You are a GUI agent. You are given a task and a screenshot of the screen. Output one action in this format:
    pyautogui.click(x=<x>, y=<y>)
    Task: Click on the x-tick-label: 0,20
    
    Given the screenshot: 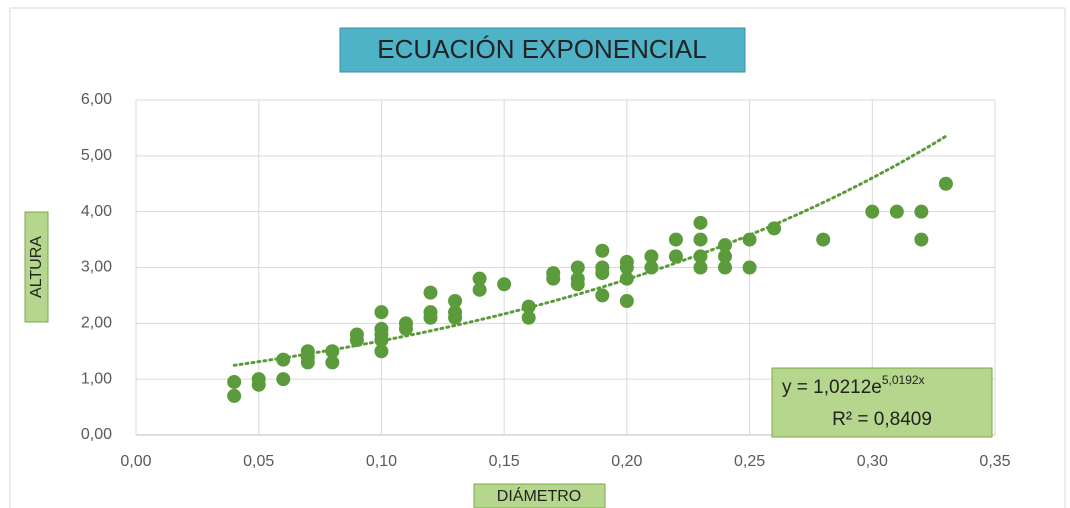 What is the action you would take?
    pyautogui.click(x=626, y=461)
    